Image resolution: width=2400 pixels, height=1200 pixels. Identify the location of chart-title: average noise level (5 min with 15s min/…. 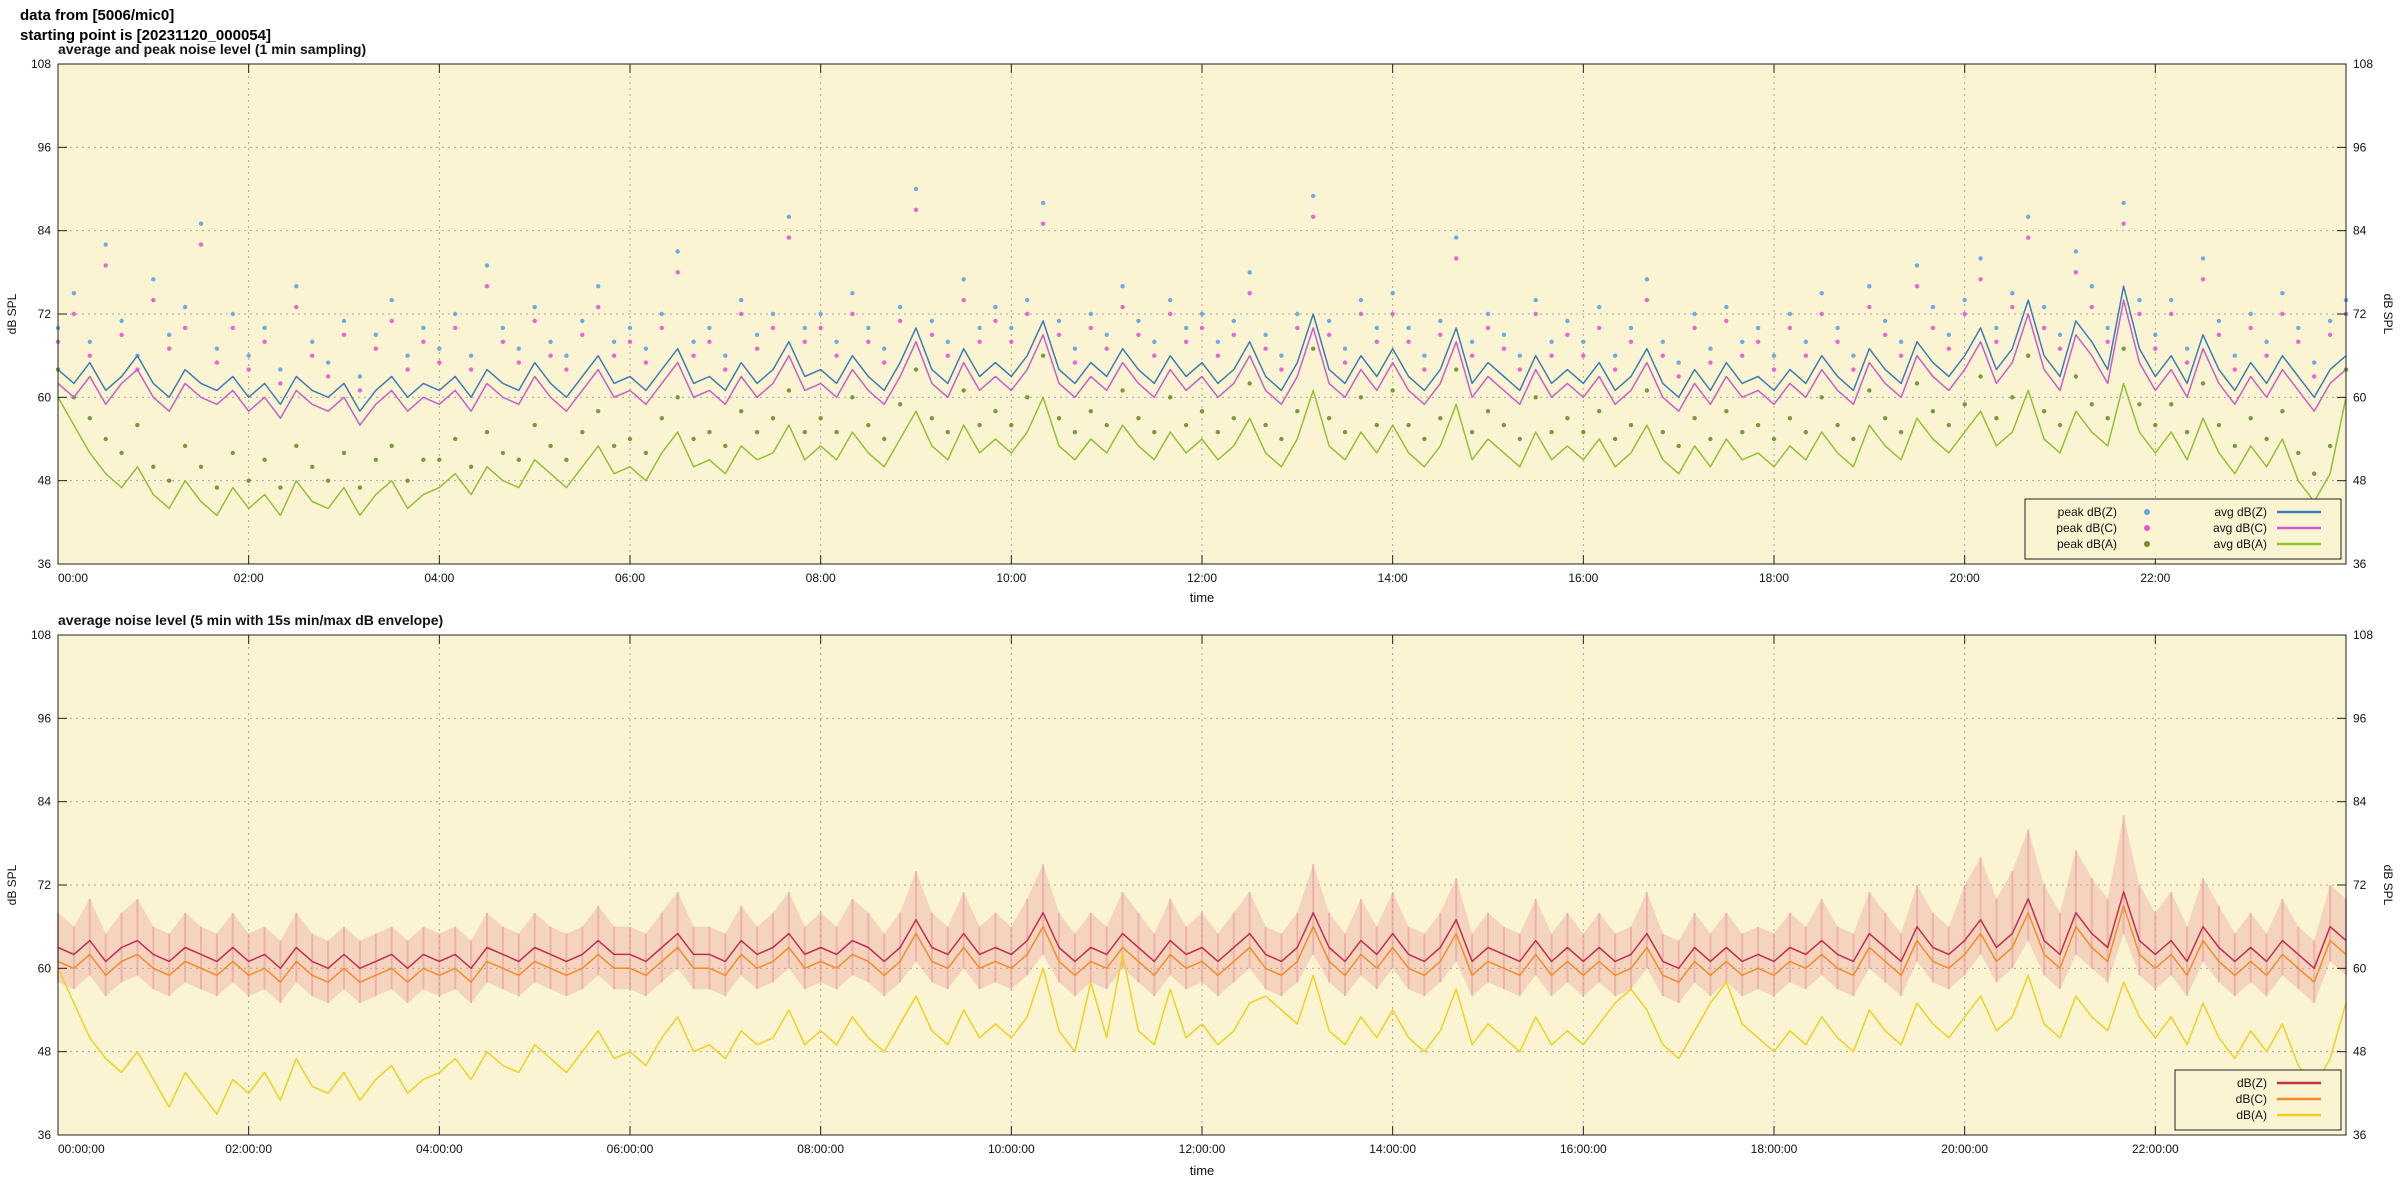
(250, 620).